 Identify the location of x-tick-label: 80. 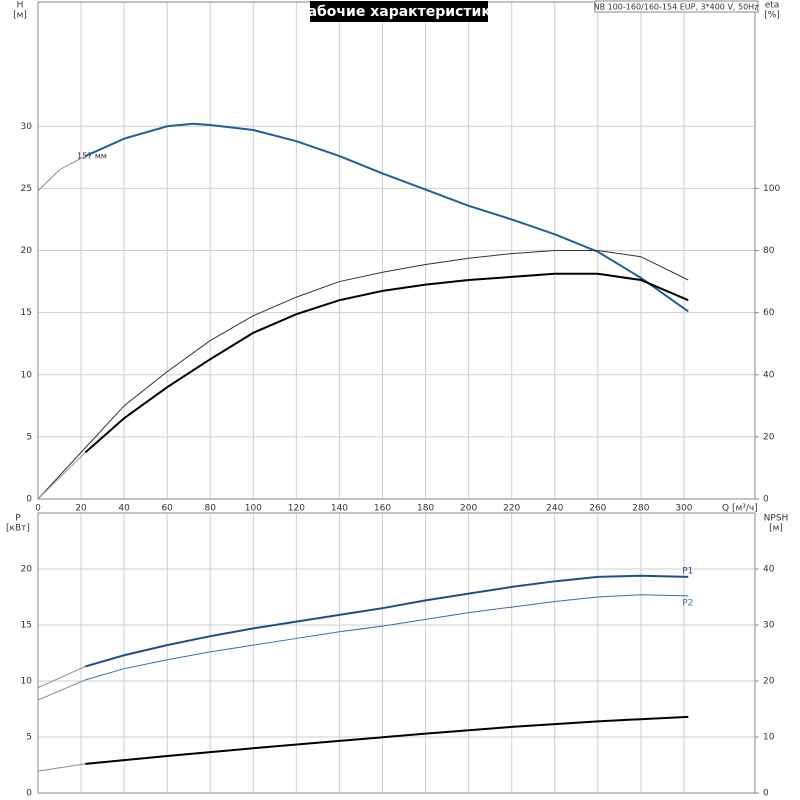
(211, 509).